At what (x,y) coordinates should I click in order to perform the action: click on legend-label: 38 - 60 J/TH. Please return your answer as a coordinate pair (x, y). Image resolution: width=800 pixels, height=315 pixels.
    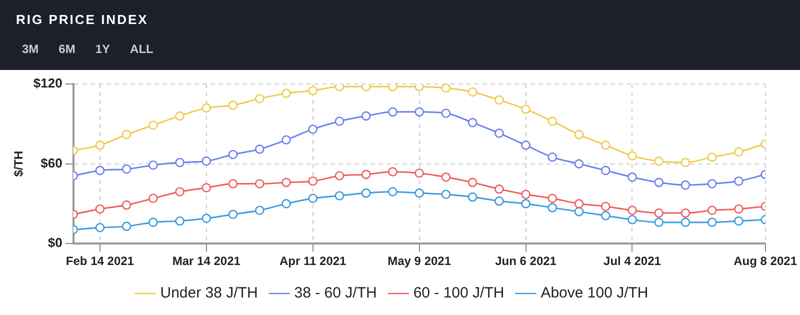
    Looking at the image, I should click on (335, 293).